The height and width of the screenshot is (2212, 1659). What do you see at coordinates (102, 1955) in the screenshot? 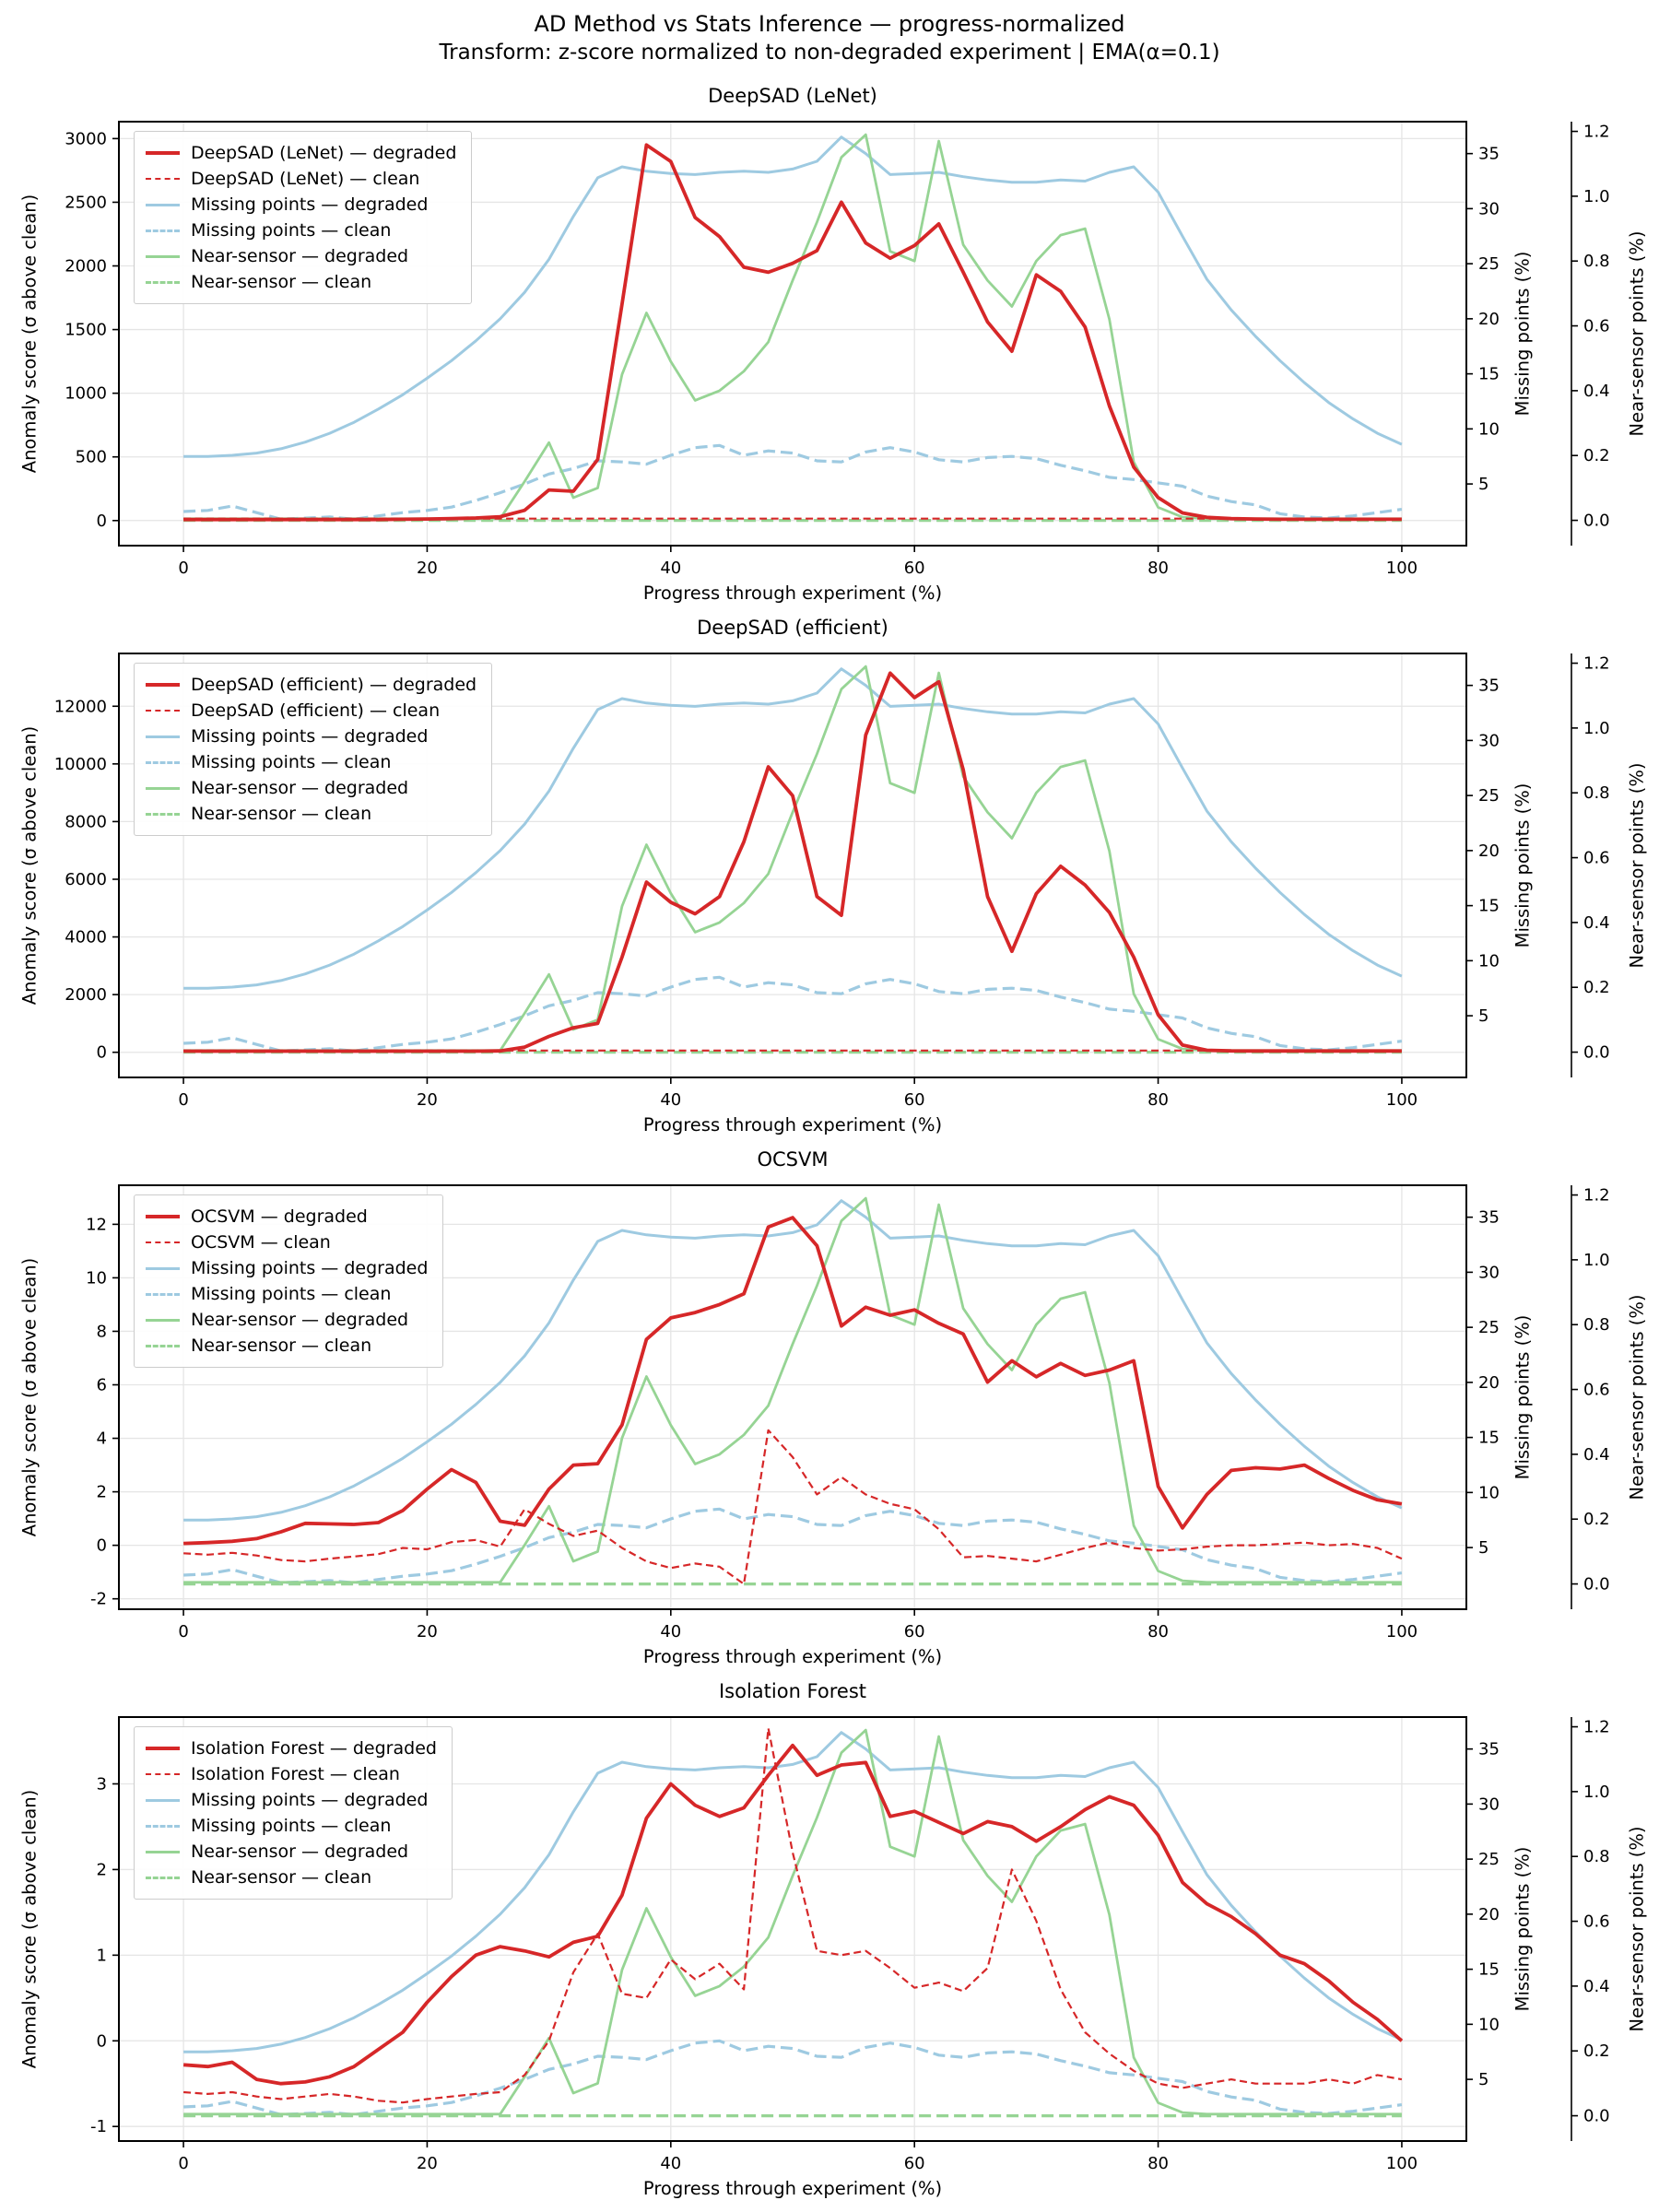
I see `svg-text: 1` at bounding box center [102, 1955].